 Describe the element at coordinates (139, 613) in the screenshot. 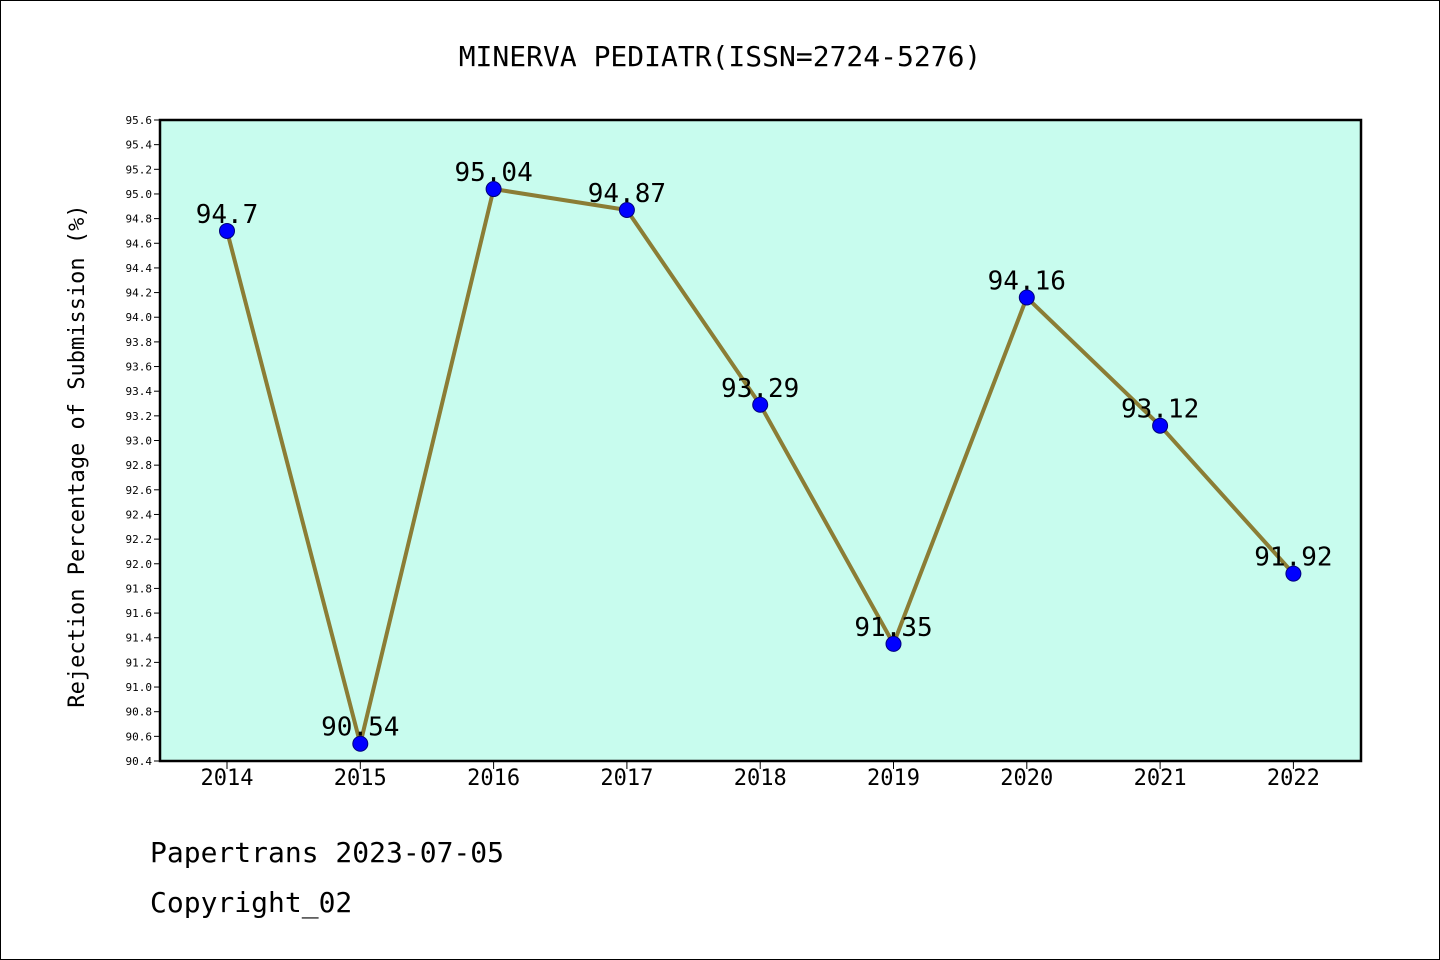

I see `y-tick-label: 91.6` at that location.